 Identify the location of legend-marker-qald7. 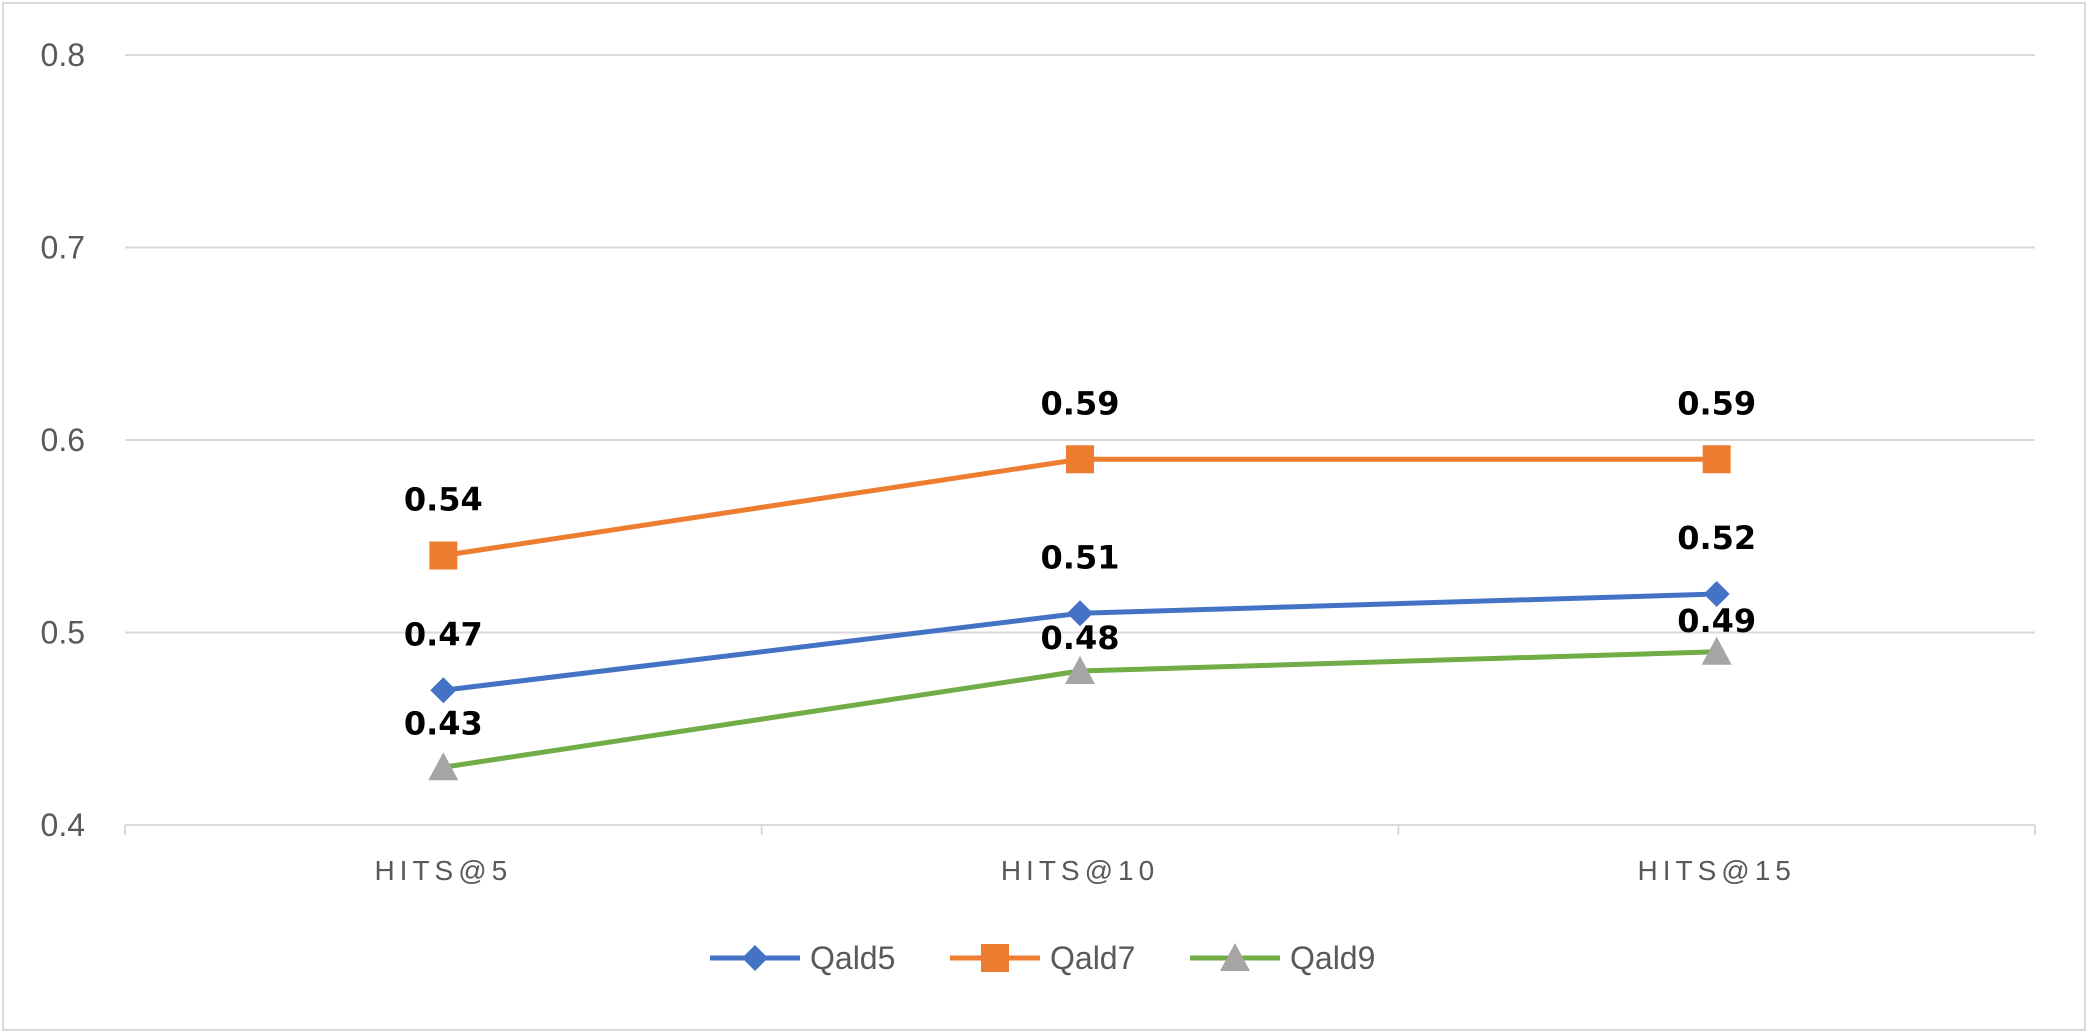
(995, 958).